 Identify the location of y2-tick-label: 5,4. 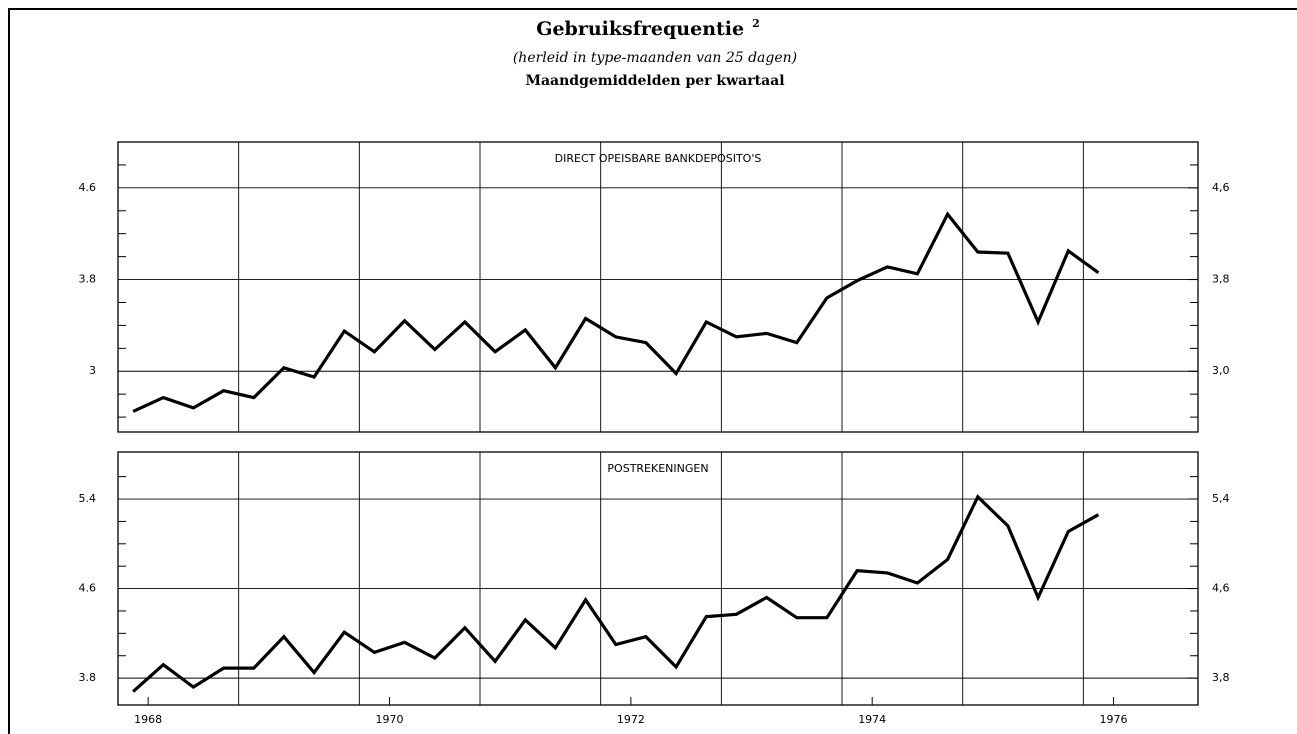
(1221, 498).